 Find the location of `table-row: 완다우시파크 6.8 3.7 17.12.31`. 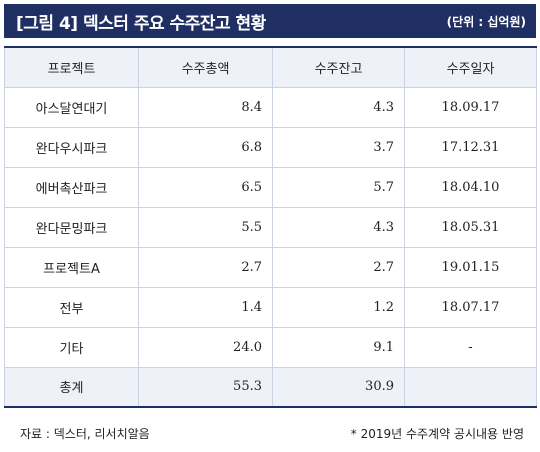

table-row: 완다우시파크 6.8 3.7 17.12.31 is located at coordinates (270, 147).